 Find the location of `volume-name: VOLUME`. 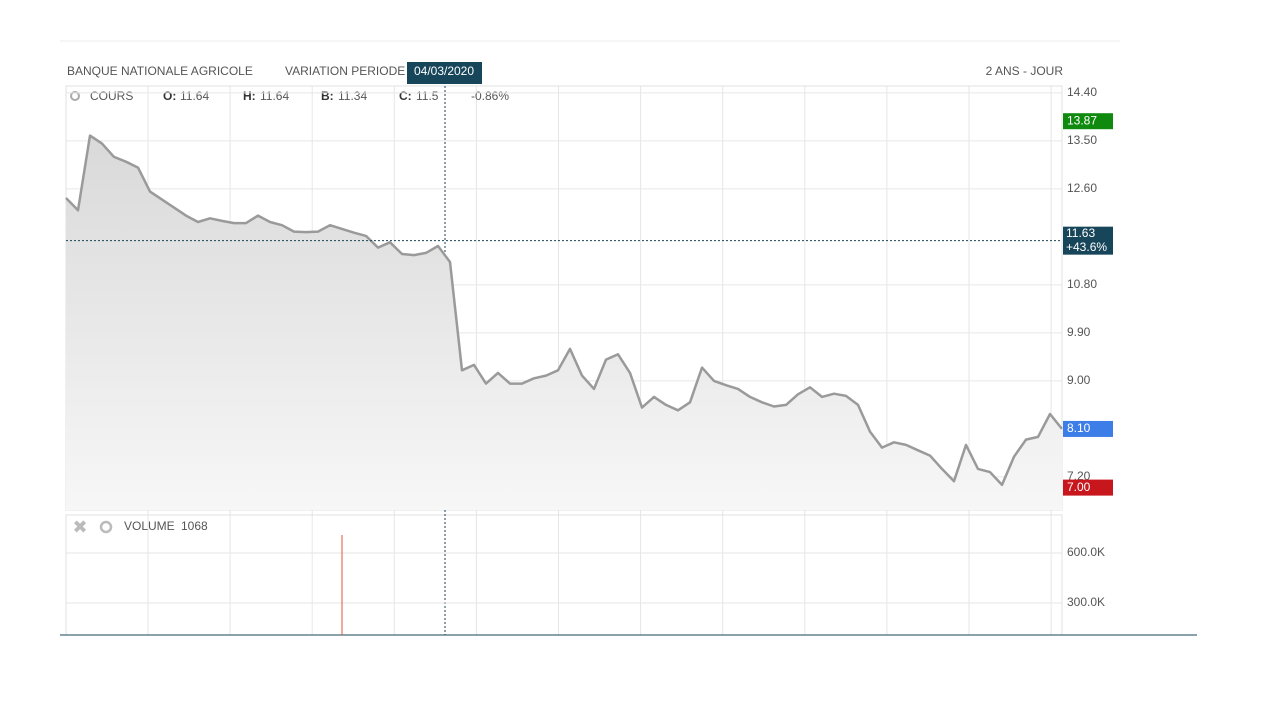

volume-name: VOLUME is located at coordinates (149, 526).